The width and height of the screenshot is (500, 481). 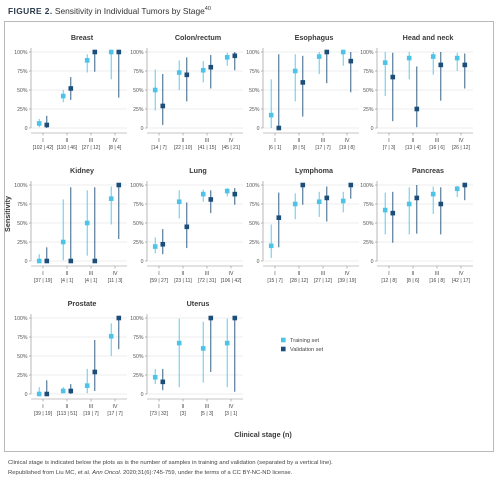 What do you see at coordinates (389, 148) in the screenshot?
I see `stage-count-label: [7 | 3]` at bounding box center [389, 148].